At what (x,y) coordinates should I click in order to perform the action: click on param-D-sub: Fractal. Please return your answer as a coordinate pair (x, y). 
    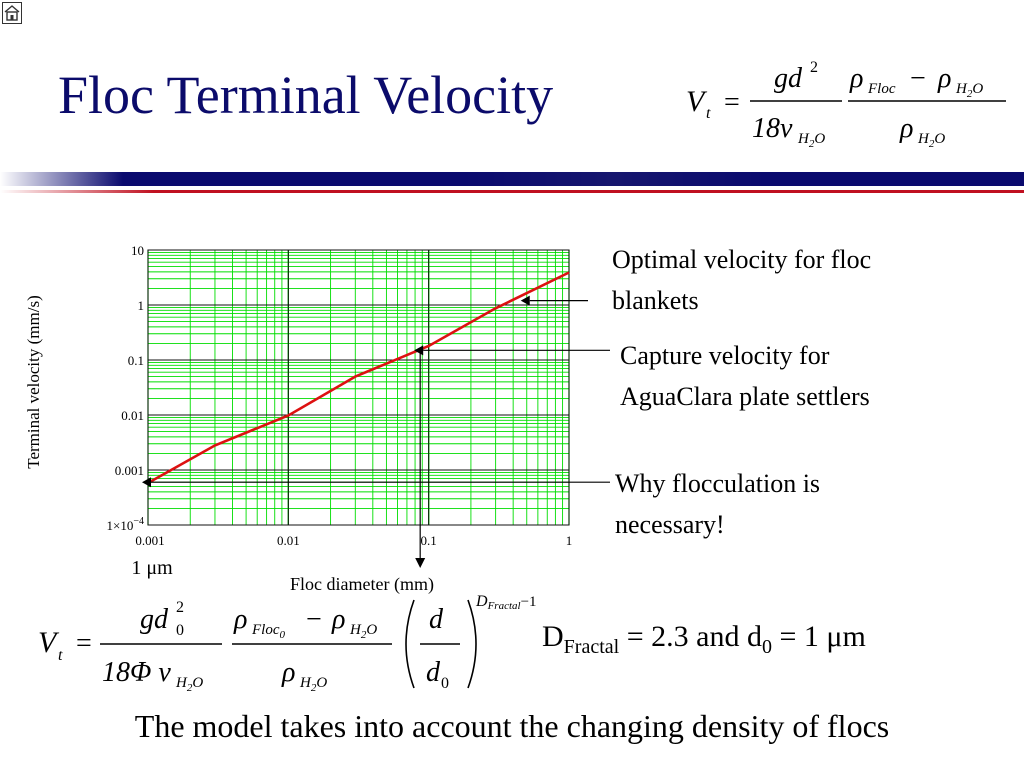
    Looking at the image, I should click on (591, 647).